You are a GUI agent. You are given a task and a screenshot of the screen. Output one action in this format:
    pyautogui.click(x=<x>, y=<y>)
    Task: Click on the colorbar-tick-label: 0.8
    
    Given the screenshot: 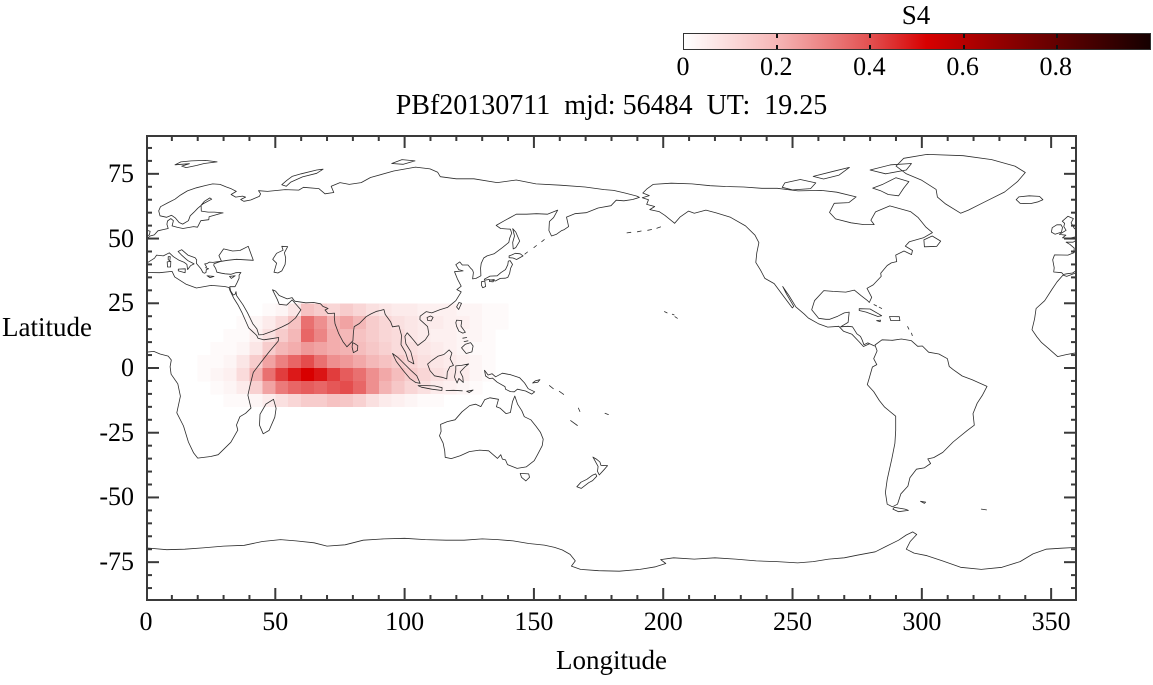 What is the action you would take?
    pyautogui.click(x=1056, y=66)
    